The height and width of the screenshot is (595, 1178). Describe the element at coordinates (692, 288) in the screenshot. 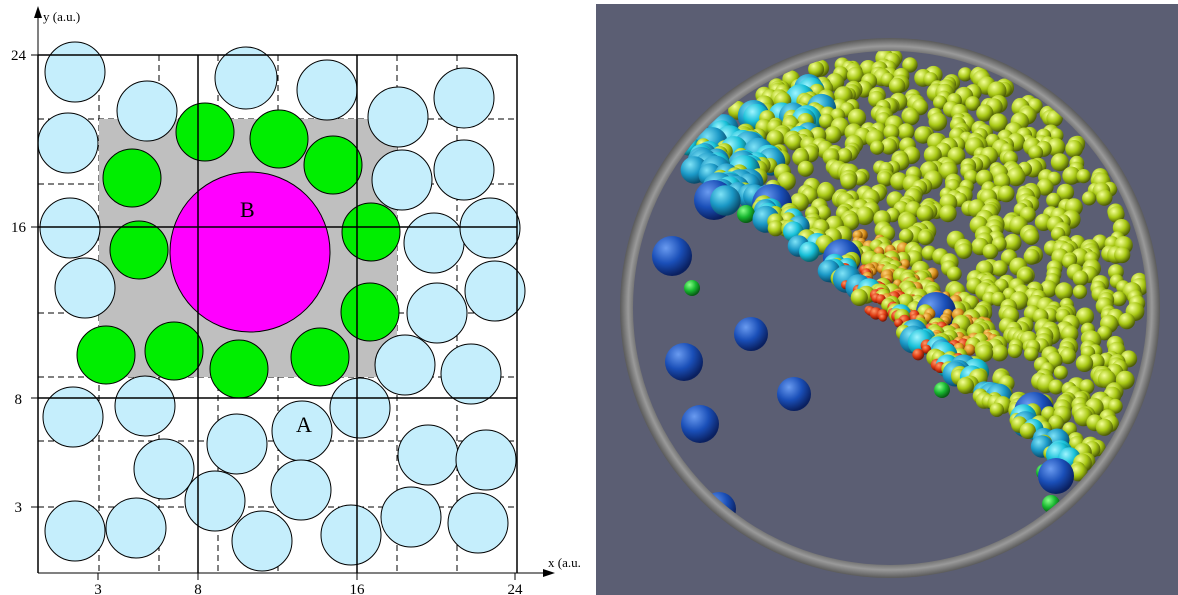

I see `green-sphere` at that location.